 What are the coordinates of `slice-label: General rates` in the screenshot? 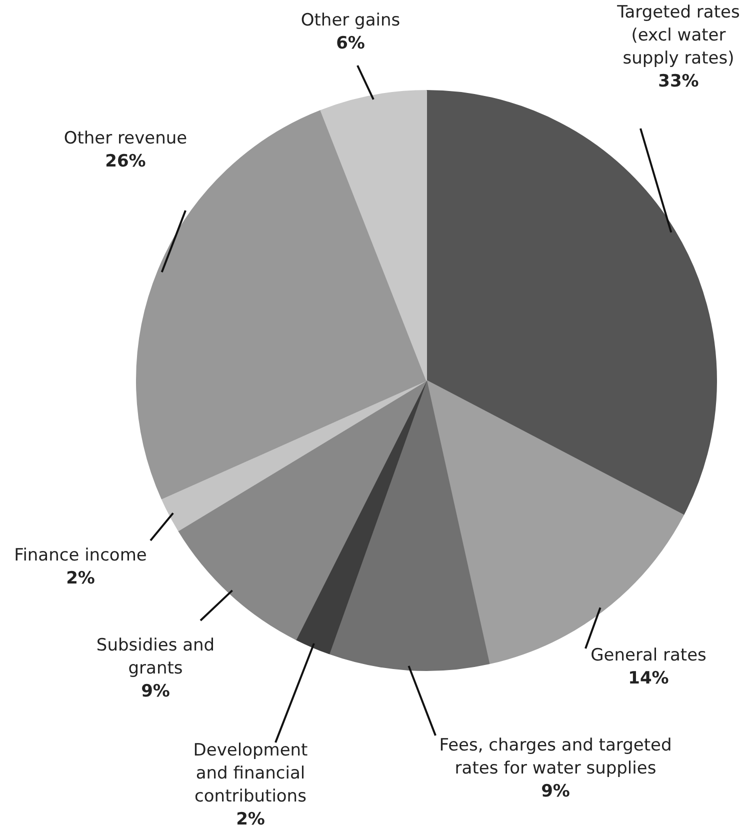 It's located at (648, 656).